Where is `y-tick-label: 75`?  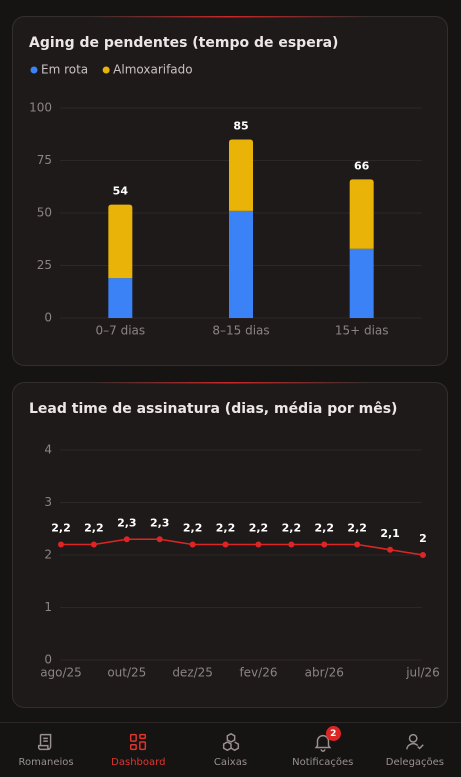 y-tick-label: 75 is located at coordinates (44, 160).